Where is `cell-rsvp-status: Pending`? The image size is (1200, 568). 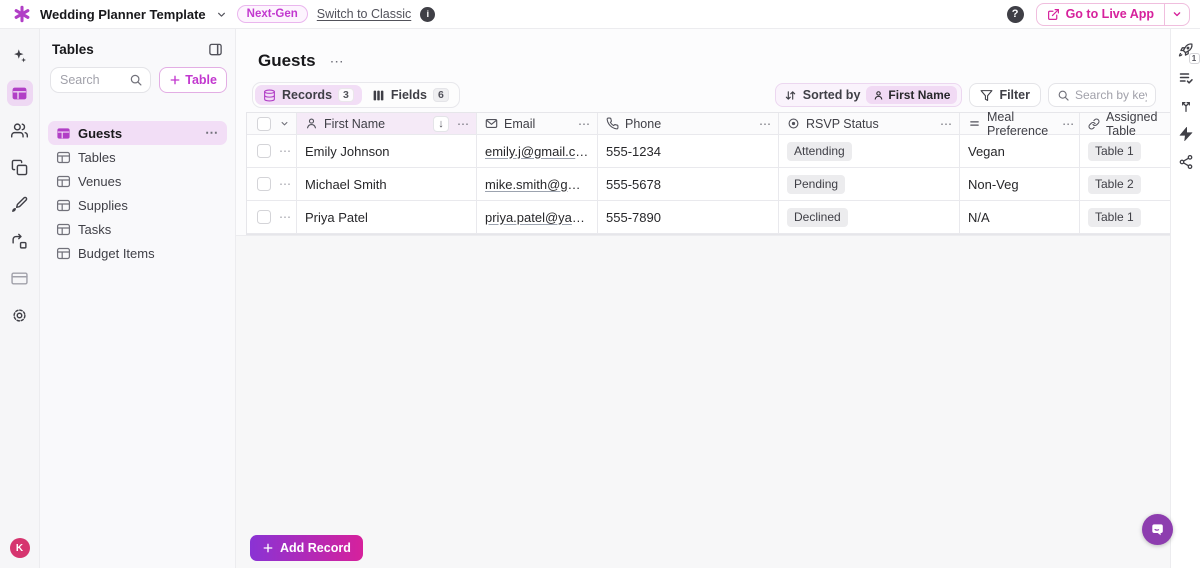 cell-rsvp-status: Pending is located at coordinates (869, 184).